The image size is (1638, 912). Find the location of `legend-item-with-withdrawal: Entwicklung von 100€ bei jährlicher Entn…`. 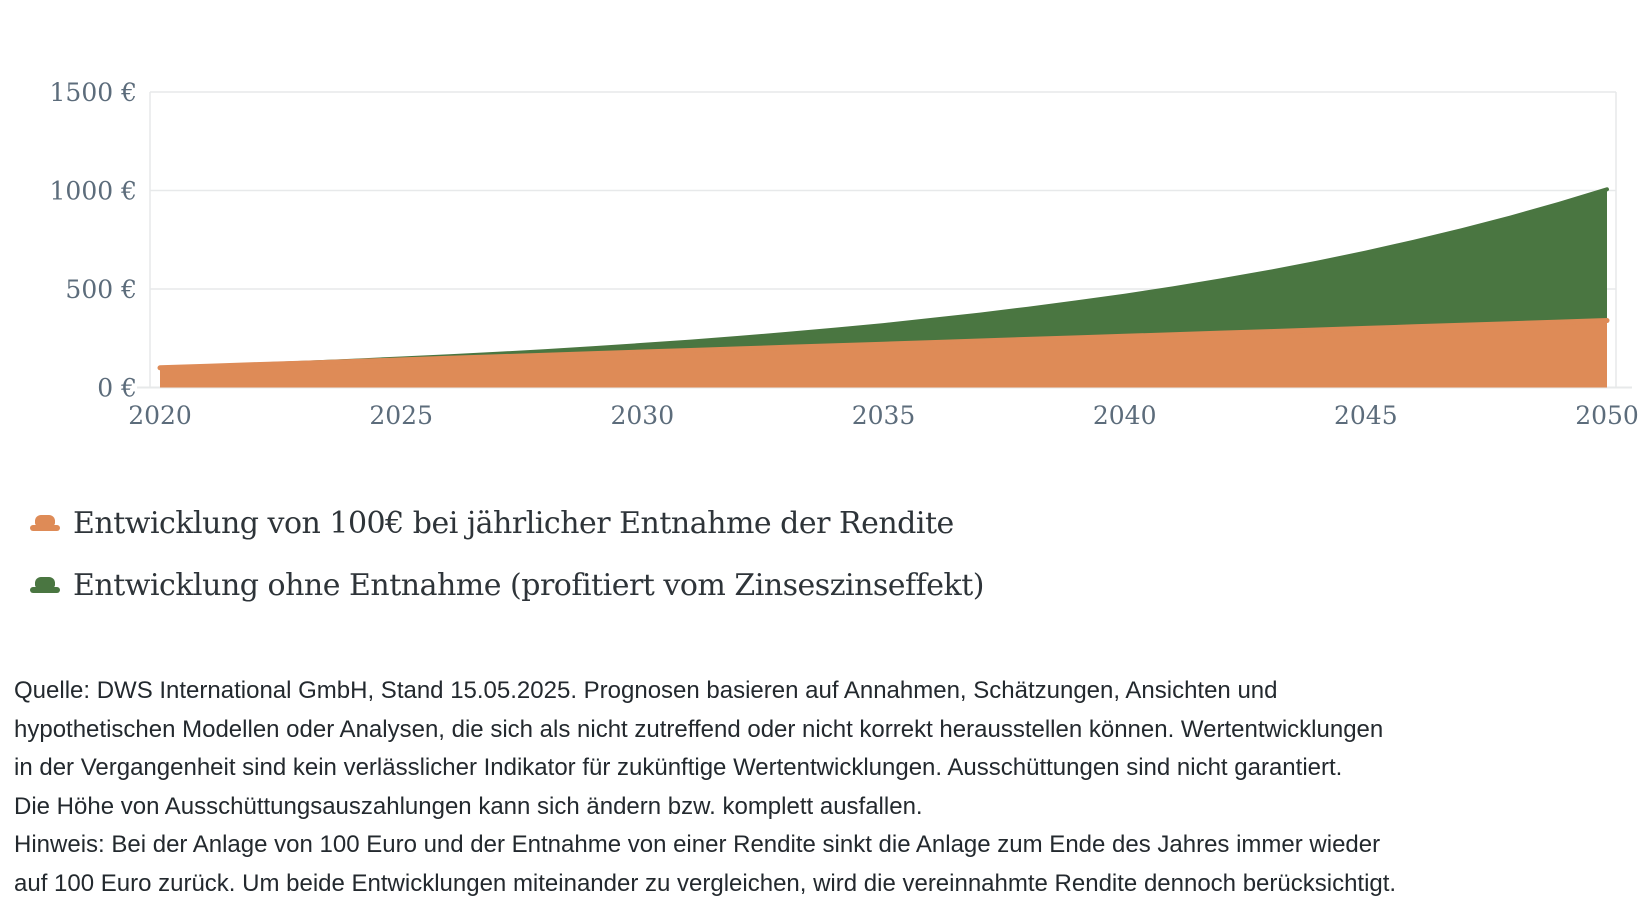

legend-item-with-withdrawal: Entwicklung von 100€ bei jährlicher Entn… is located at coordinates (834, 523).